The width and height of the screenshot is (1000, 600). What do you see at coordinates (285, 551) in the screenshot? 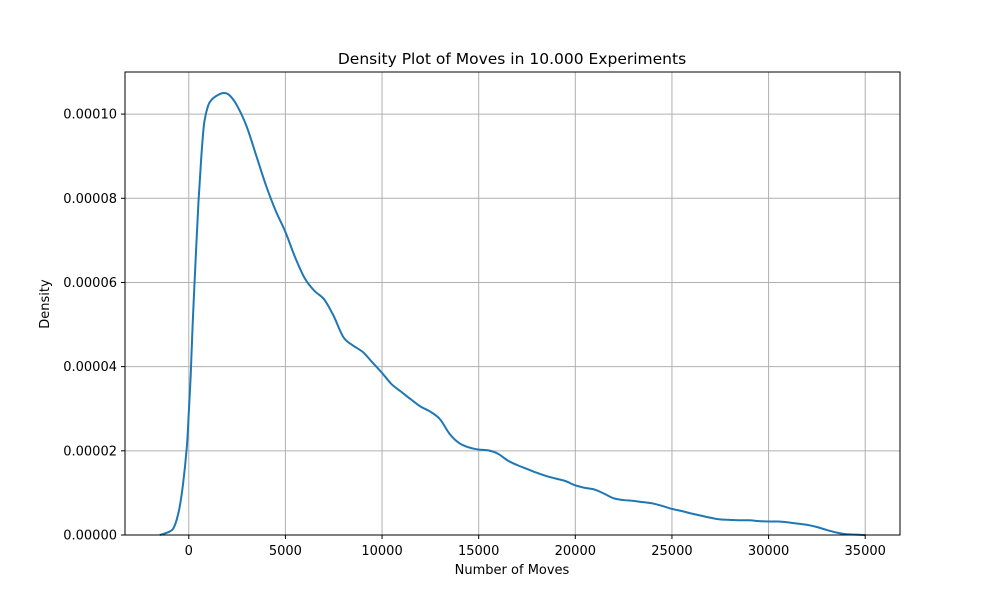
I see `x-tick-label: 5000` at bounding box center [285, 551].